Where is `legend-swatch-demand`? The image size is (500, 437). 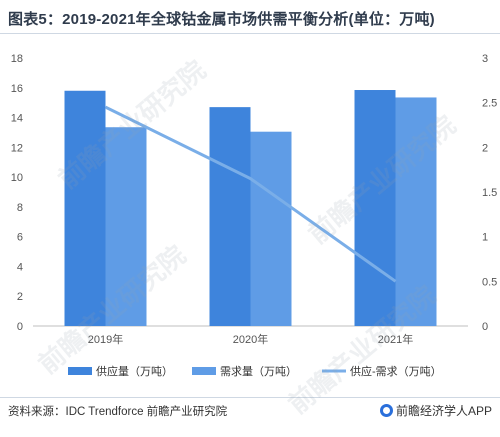 legend-swatch-demand is located at coordinates (204, 371).